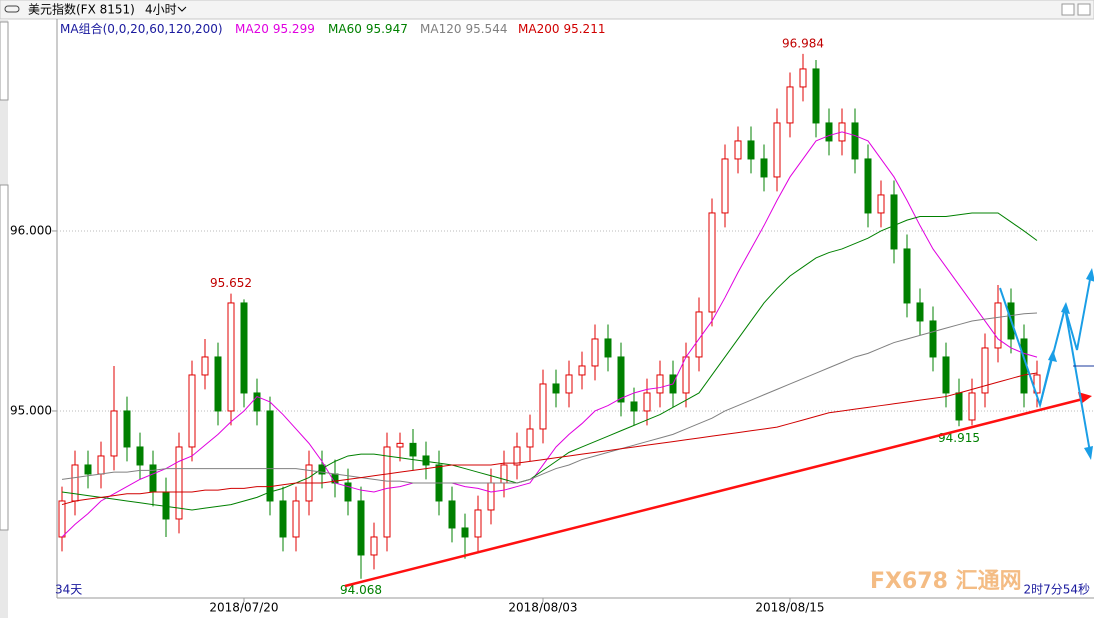 This screenshot has height=618, width=1094. I want to click on legend-value: 95.947, so click(387, 29).